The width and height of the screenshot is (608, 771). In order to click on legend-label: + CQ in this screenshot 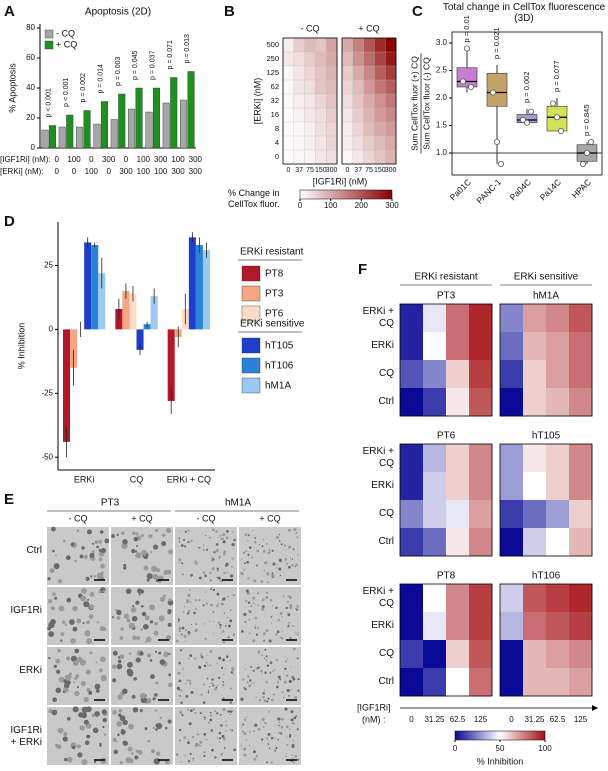, I will do `click(66, 44)`.